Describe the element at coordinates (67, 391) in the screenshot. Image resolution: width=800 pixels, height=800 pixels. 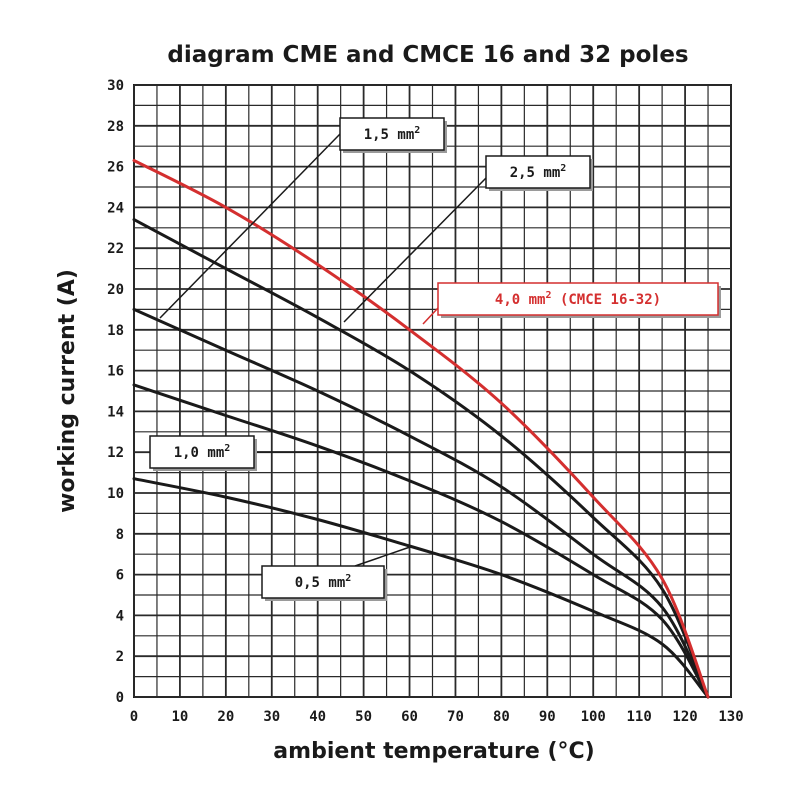
I see `y-axis-title: working current (A)` at that location.